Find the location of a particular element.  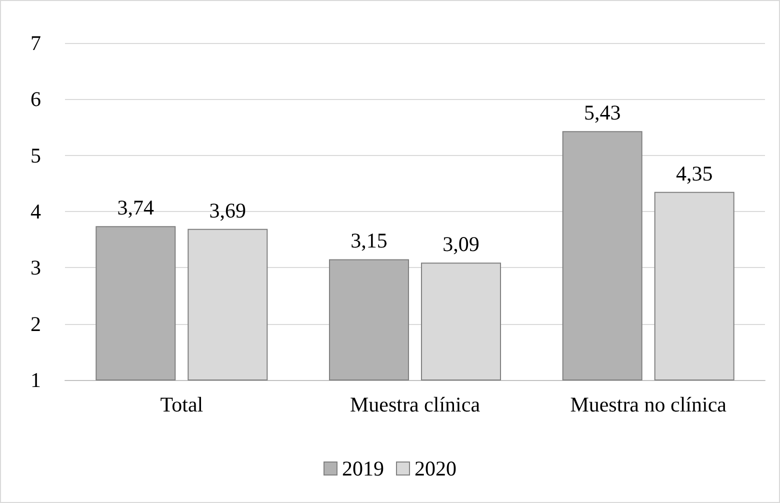

data-label: 3,74 is located at coordinates (136, 208).